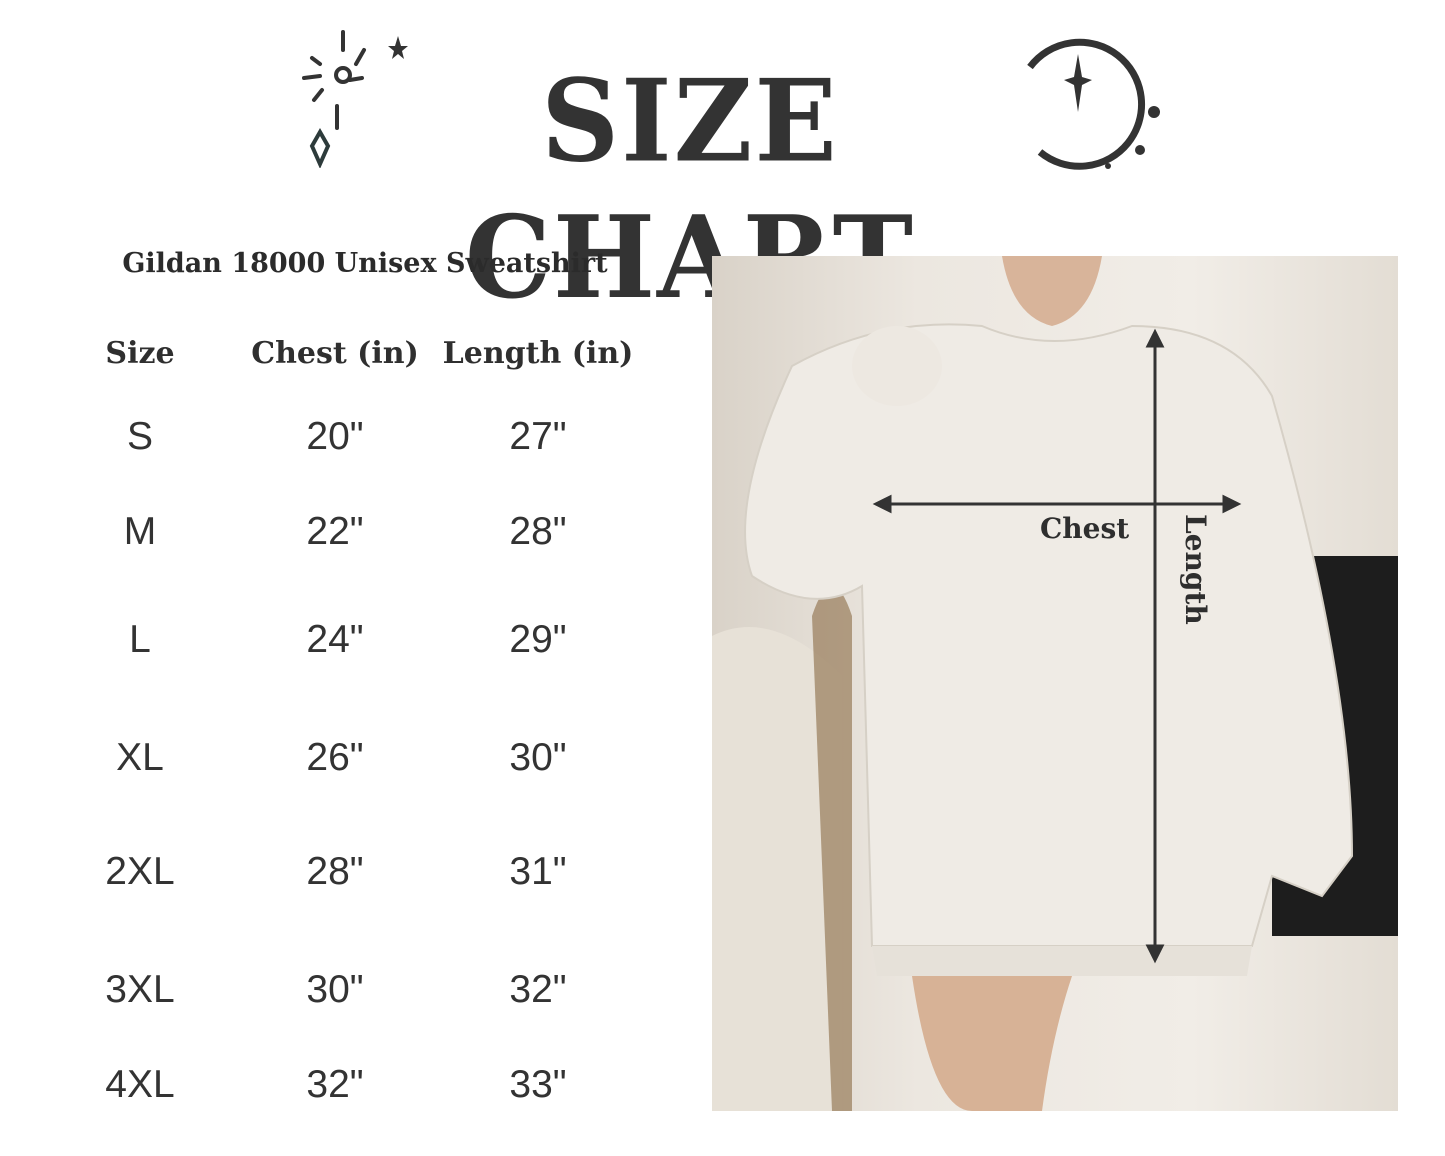 This screenshot has height=1156, width=1445. What do you see at coordinates (335, 871) in the screenshot?
I see `cell-chest: 28"` at bounding box center [335, 871].